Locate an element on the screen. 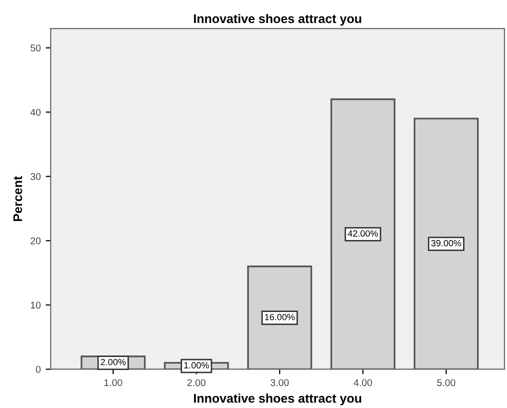 This screenshot has height=408, width=507. y-axis-title: Percent is located at coordinates (17, 198).